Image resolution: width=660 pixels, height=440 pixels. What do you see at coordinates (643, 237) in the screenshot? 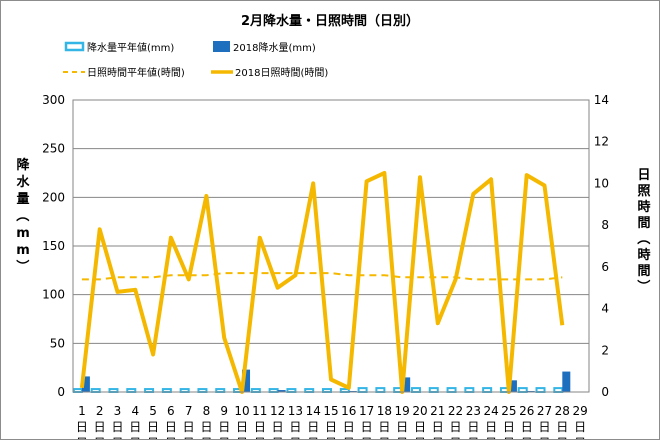
I see `right-axis-label-char: （` at bounding box center [643, 237].